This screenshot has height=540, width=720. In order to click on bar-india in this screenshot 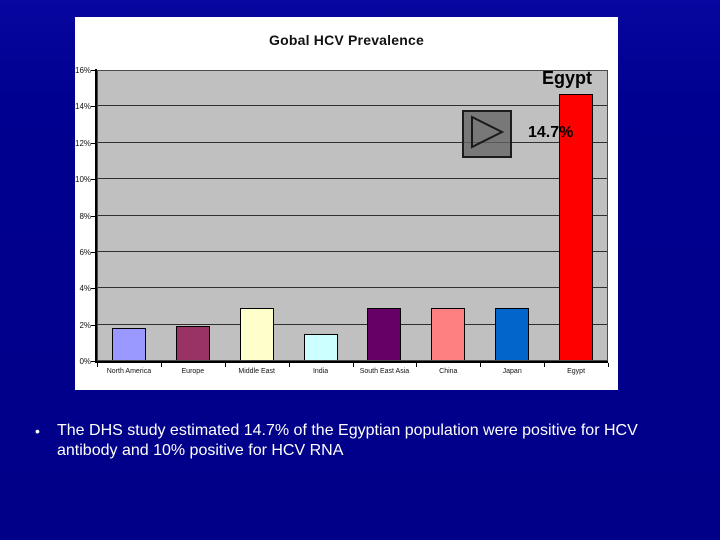, I will do `click(320, 347)`.